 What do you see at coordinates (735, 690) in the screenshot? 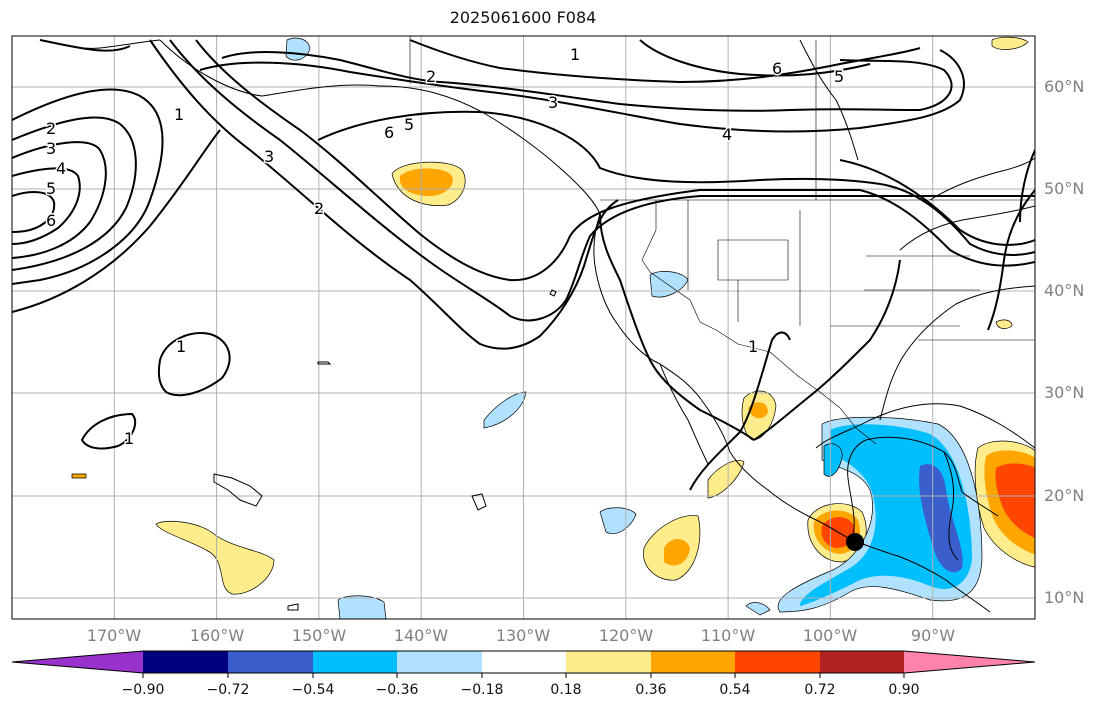
I see `colorbar-tick-label: 0.54` at bounding box center [735, 690].